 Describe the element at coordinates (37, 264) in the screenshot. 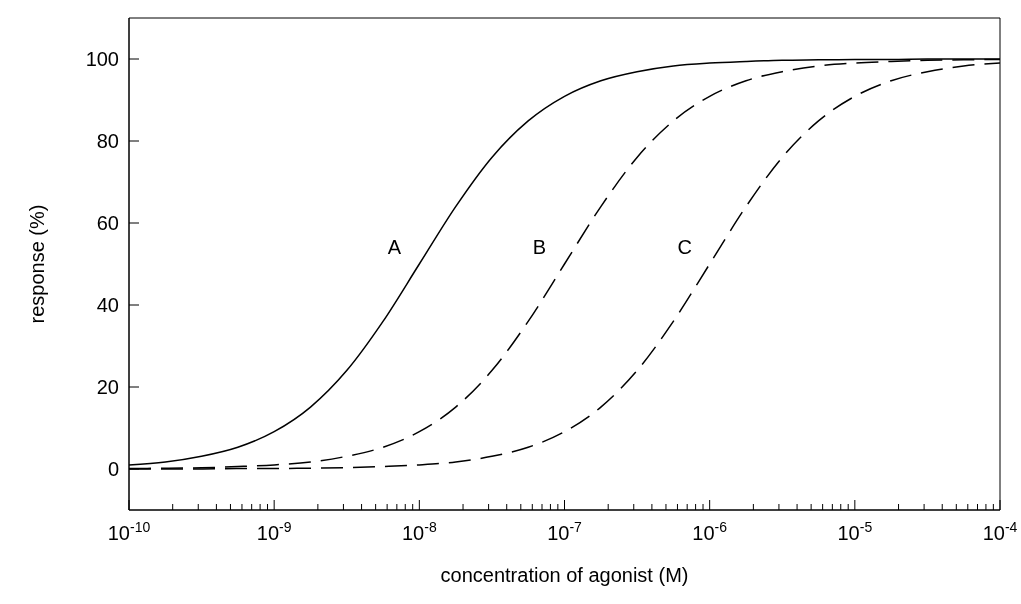

I see `y-axis-title: response (%)` at that location.